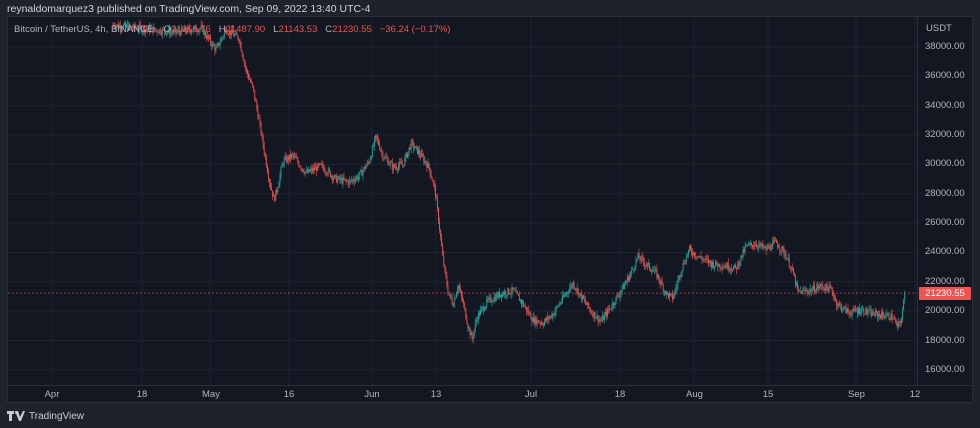 This screenshot has height=428, width=980. I want to click on time-tick-label: Apr, so click(52, 394).